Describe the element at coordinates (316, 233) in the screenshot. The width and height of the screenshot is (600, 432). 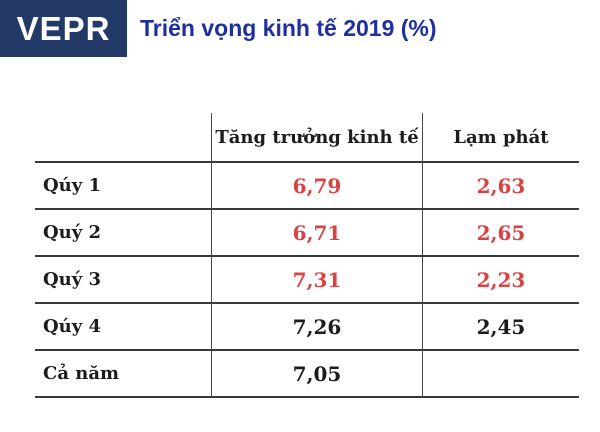
I see `growth-value: 6,71` at that location.